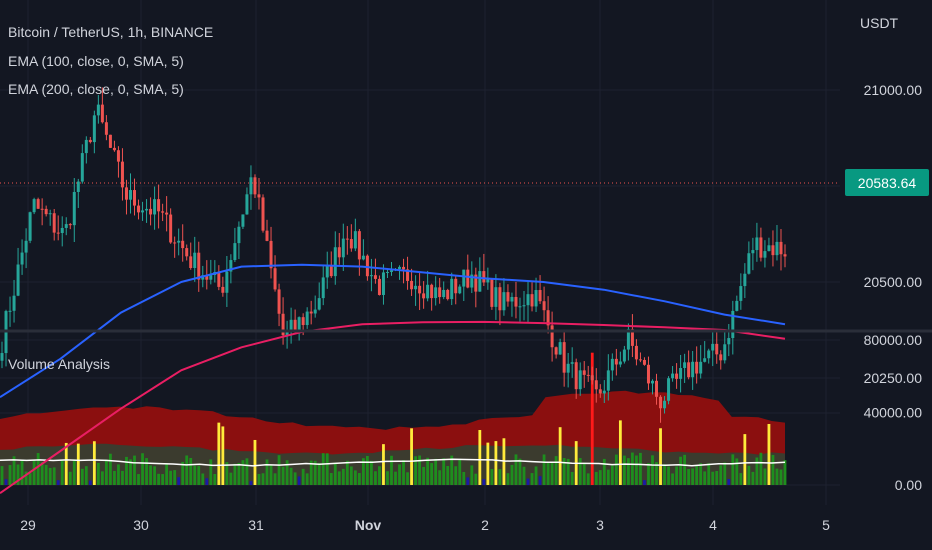 This screenshot has width=932, height=550. I want to click on ema200-legend: EMA (200, close, 0, SMA, 5), so click(96, 89).